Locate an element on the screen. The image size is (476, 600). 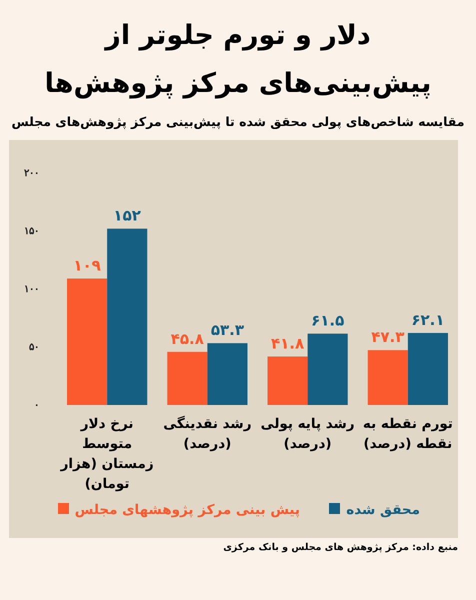
x-tick-label: تورم نقطه به نقطه (درصد) is located at coordinates (408, 434).